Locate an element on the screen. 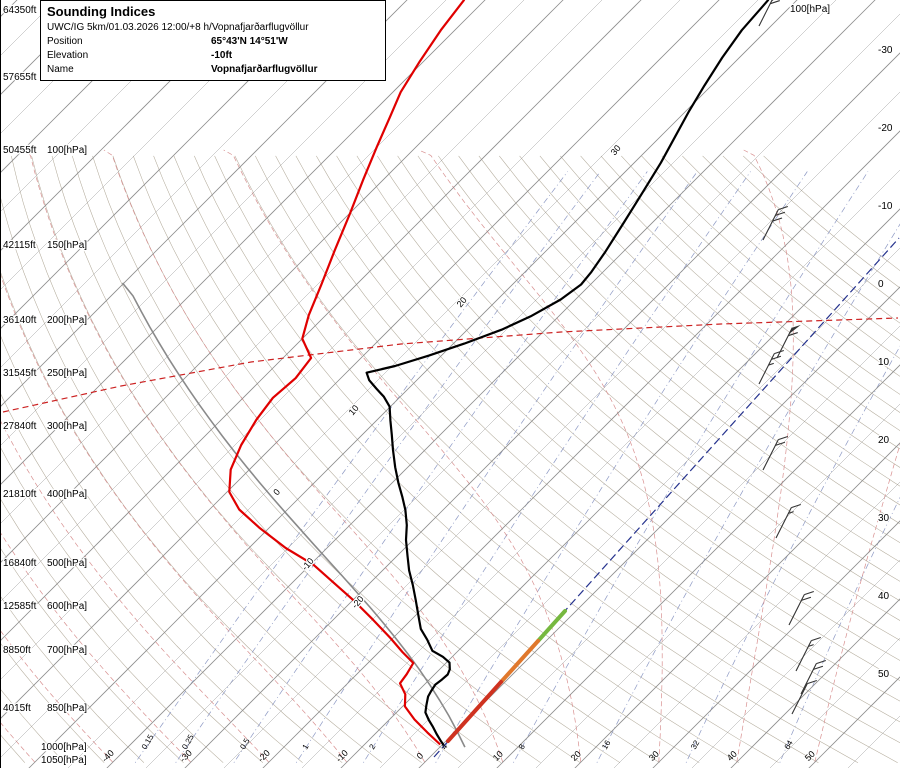 The width and height of the screenshot is (900, 768). name-row: Name Vopnafjarðarflugvöllur is located at coordinates (213, 69).